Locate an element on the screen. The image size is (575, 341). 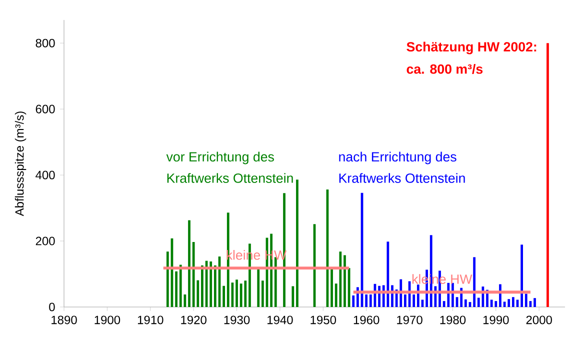
x-tick-label: 1970 is located at coordinates (409, 320).